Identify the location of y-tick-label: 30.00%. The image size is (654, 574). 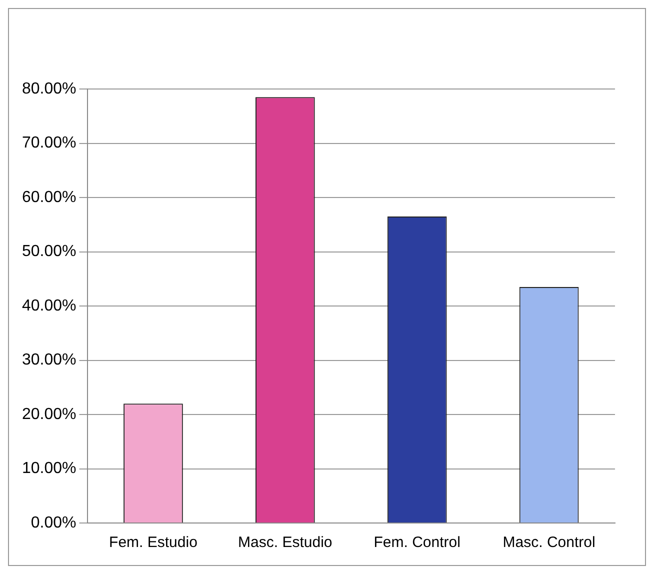
(49, 360).